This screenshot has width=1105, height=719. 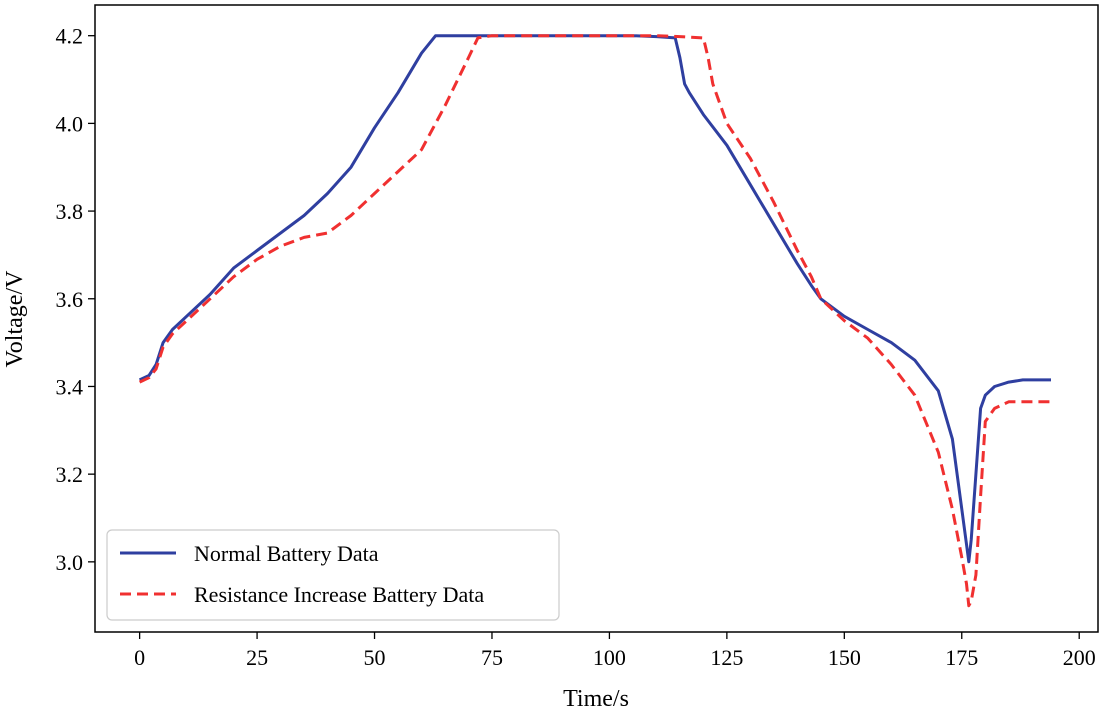 I want to click on legend-label-normal: Normal Battery Data, so click(x=286, y=553).